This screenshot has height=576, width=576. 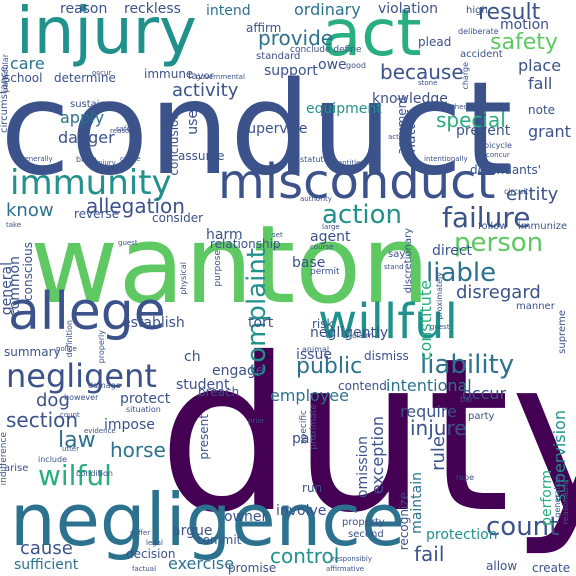 What do you see at coordinates (425, 320) in the screenshot?
I see `word-constitute: constitute` at bounding box center [425, 320].